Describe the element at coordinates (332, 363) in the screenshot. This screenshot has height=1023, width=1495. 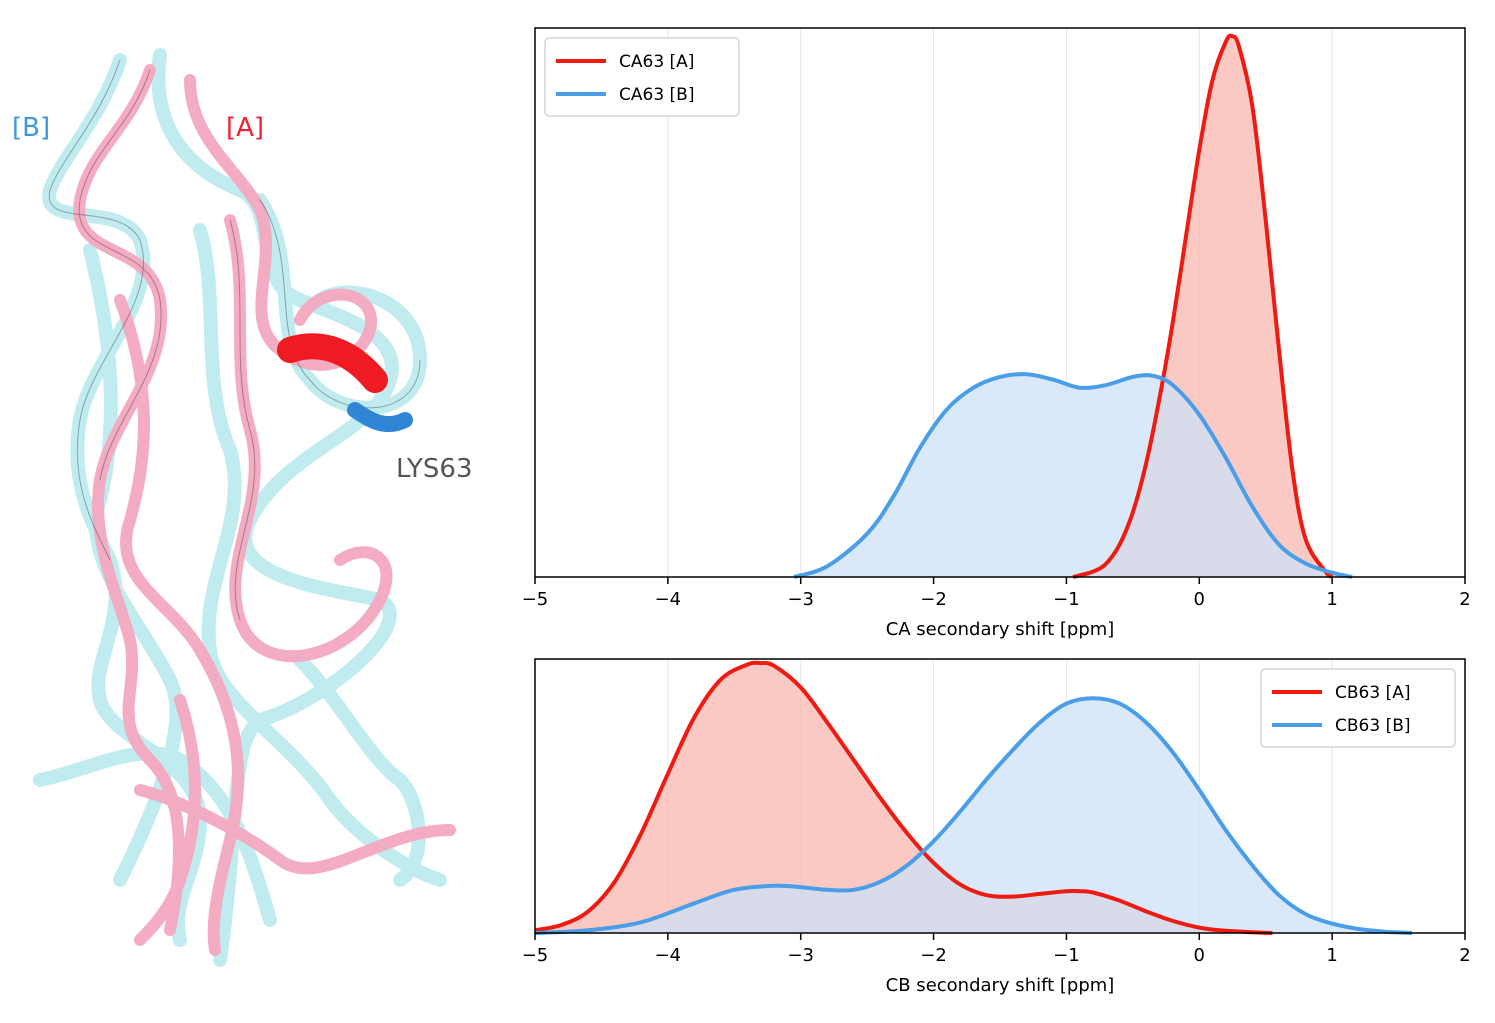
I see `highlight-a` at that location.